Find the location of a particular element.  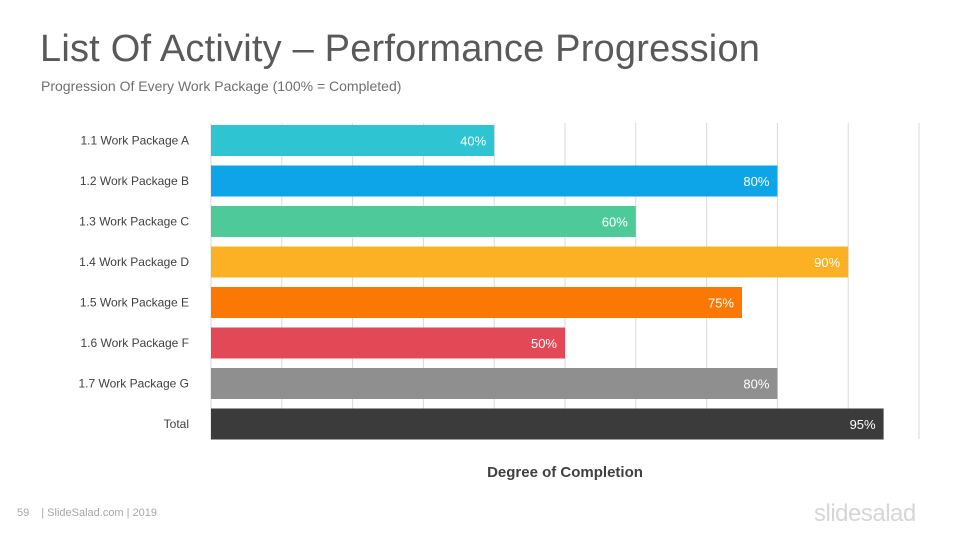

category-label: Total is located at coordinates (176, 424).